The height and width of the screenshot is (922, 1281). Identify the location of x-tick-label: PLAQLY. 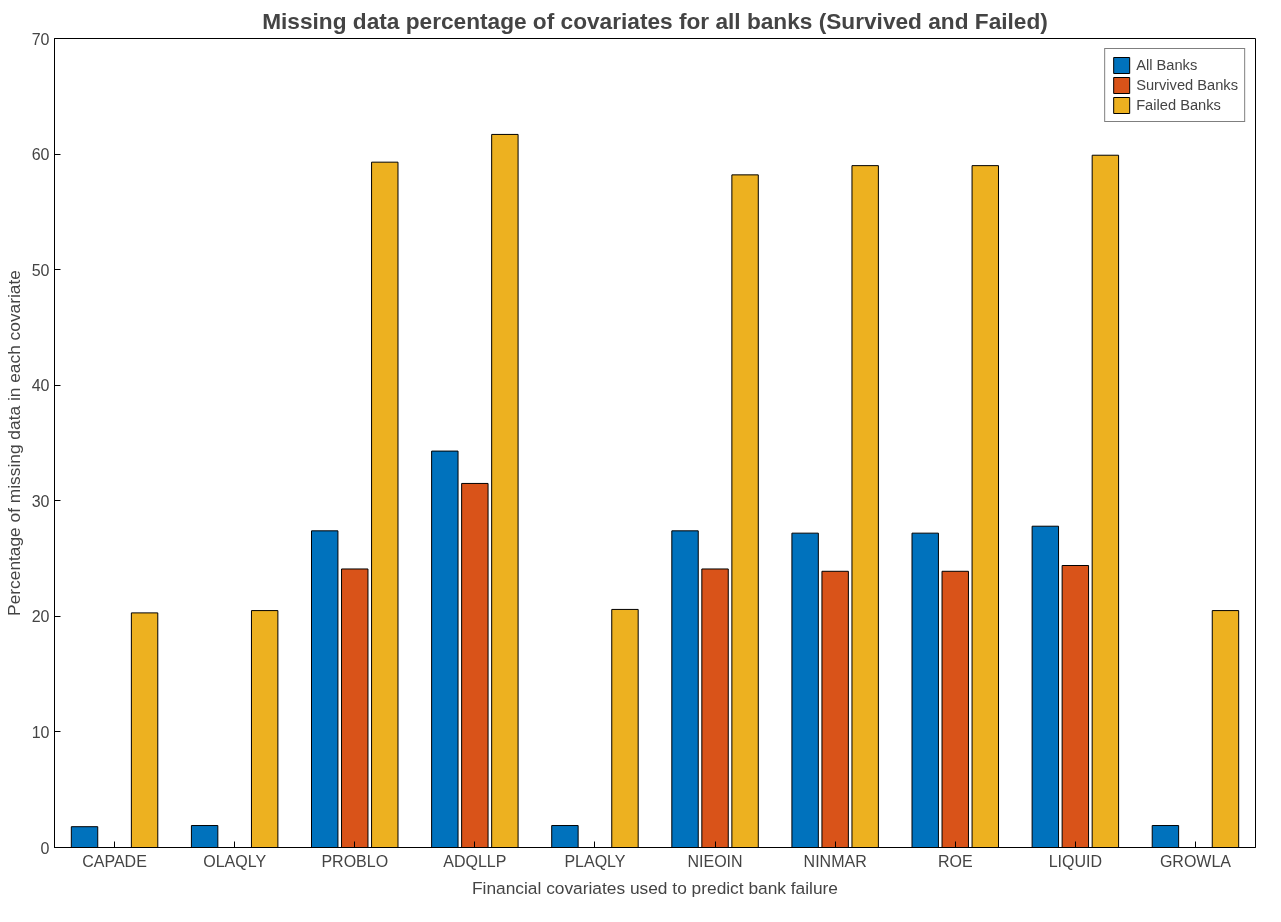
(595, 861).